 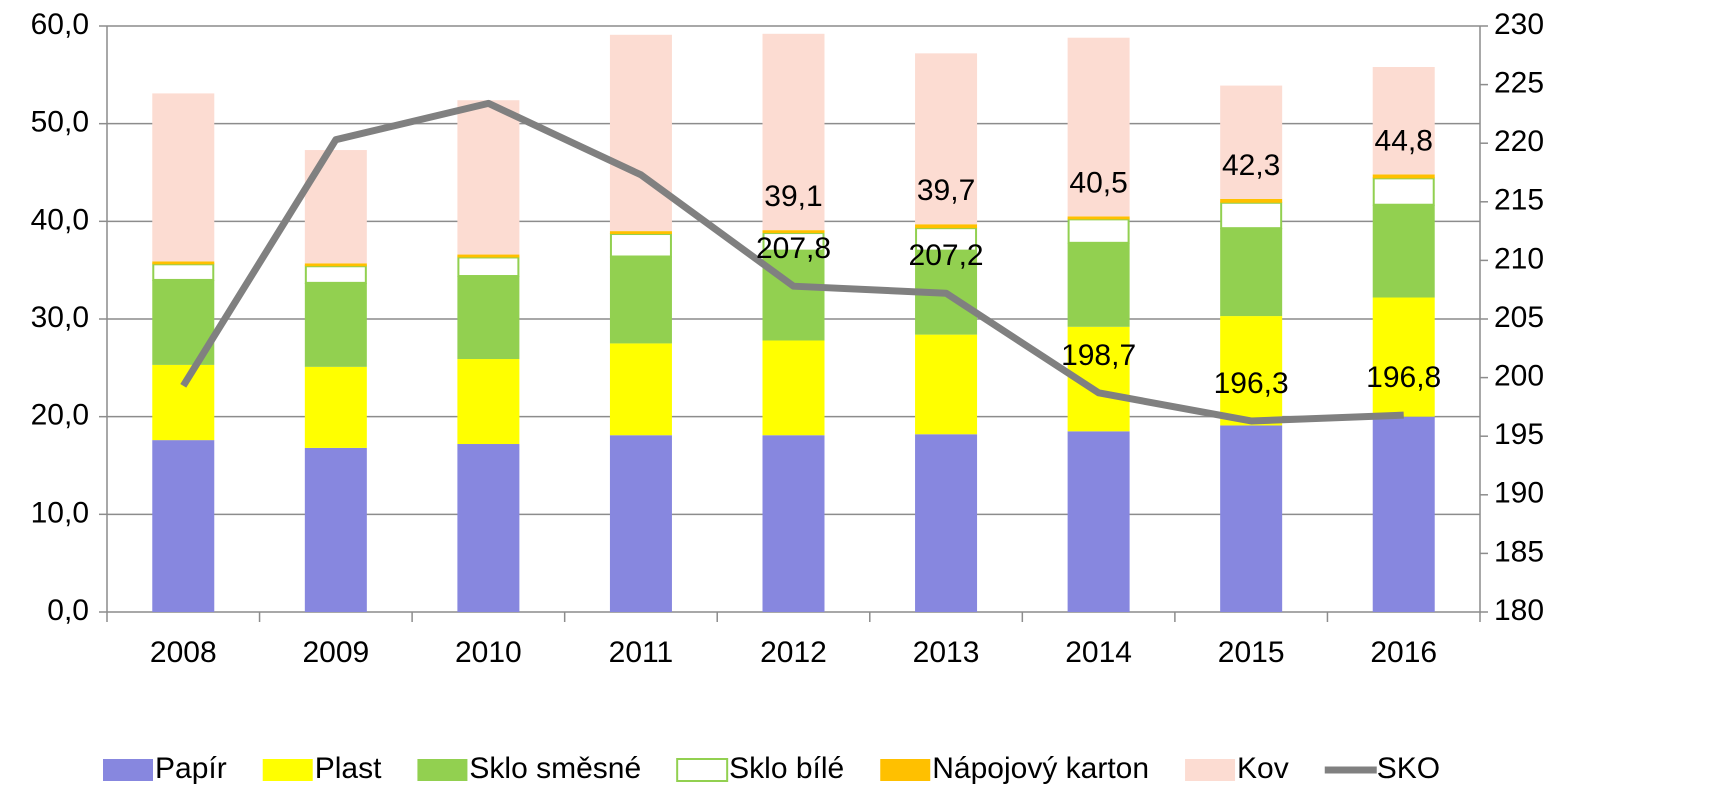 What do you see at coordinates (641, 652) in the screenshot?
I see `x-tick-label: 2011` at bounding box center [641, 652].